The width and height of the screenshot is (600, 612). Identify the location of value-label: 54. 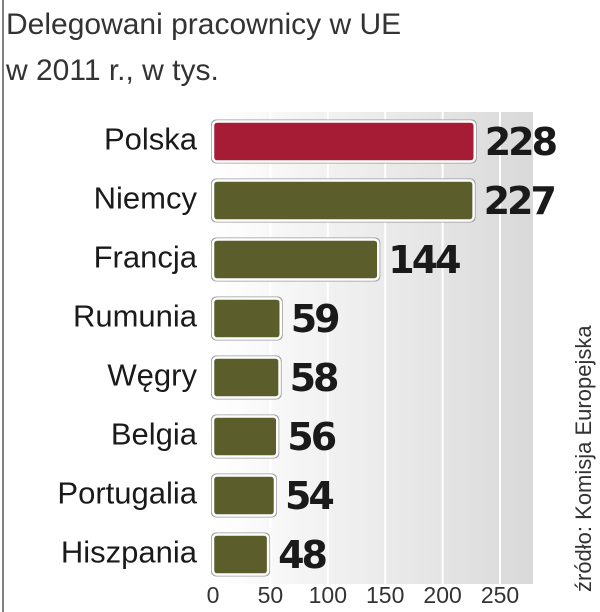
(309, 496).